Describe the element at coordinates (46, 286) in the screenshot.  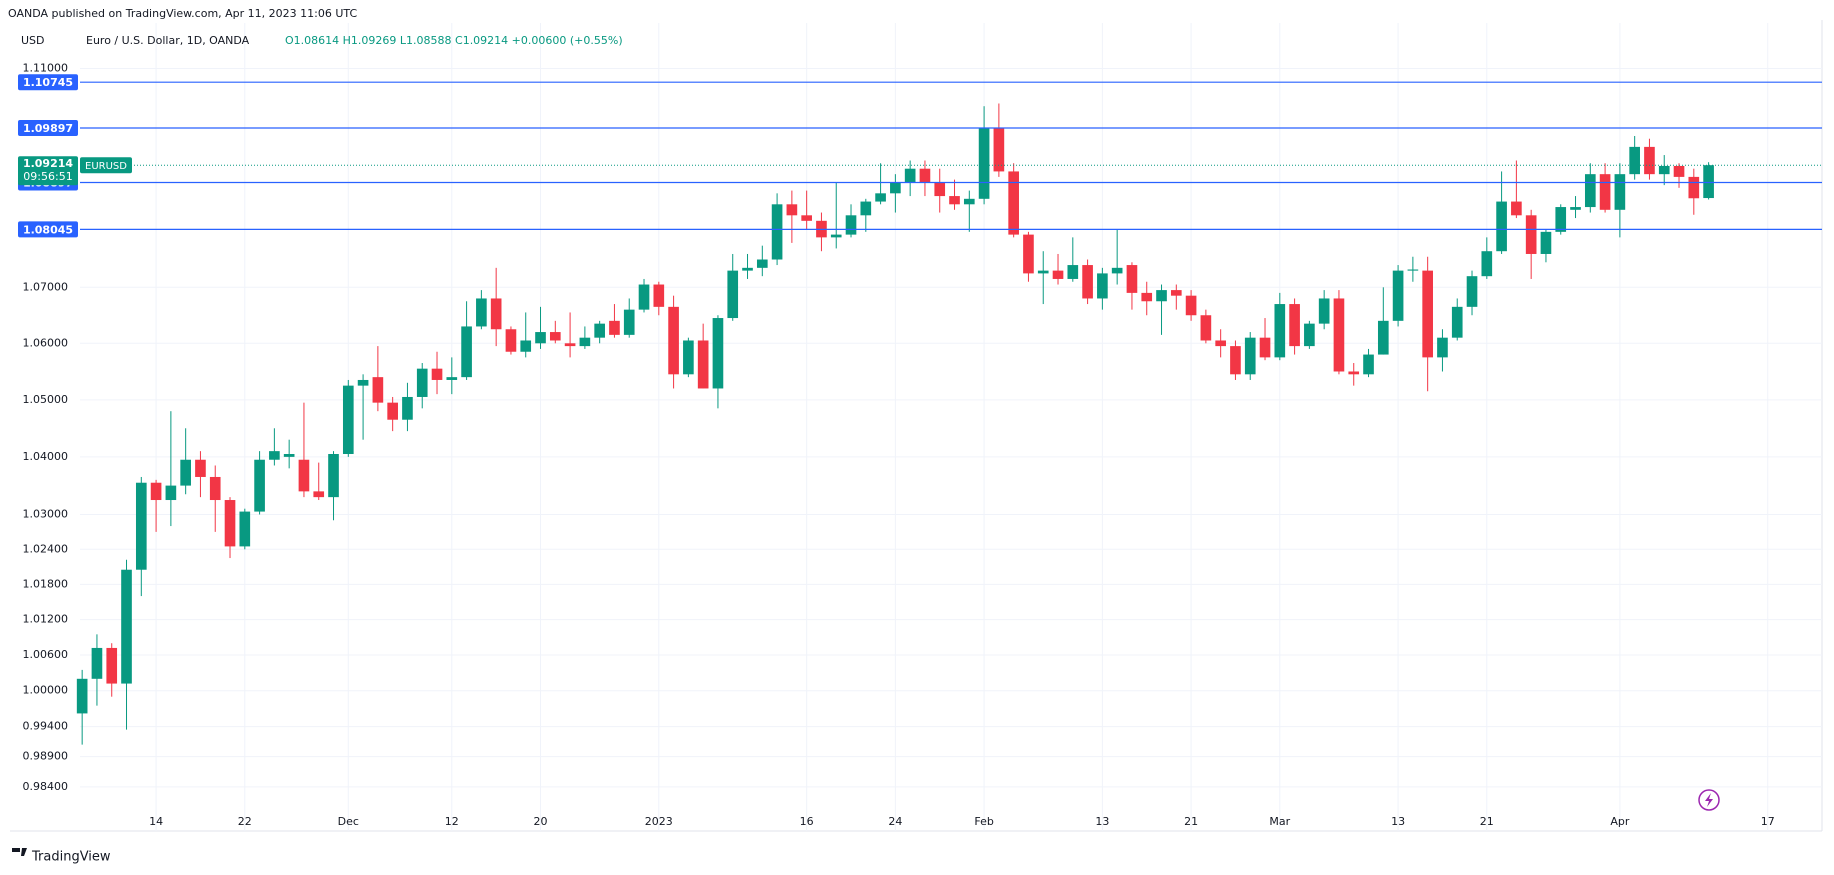
I see `y-tick-label: 1.07000` at that location.